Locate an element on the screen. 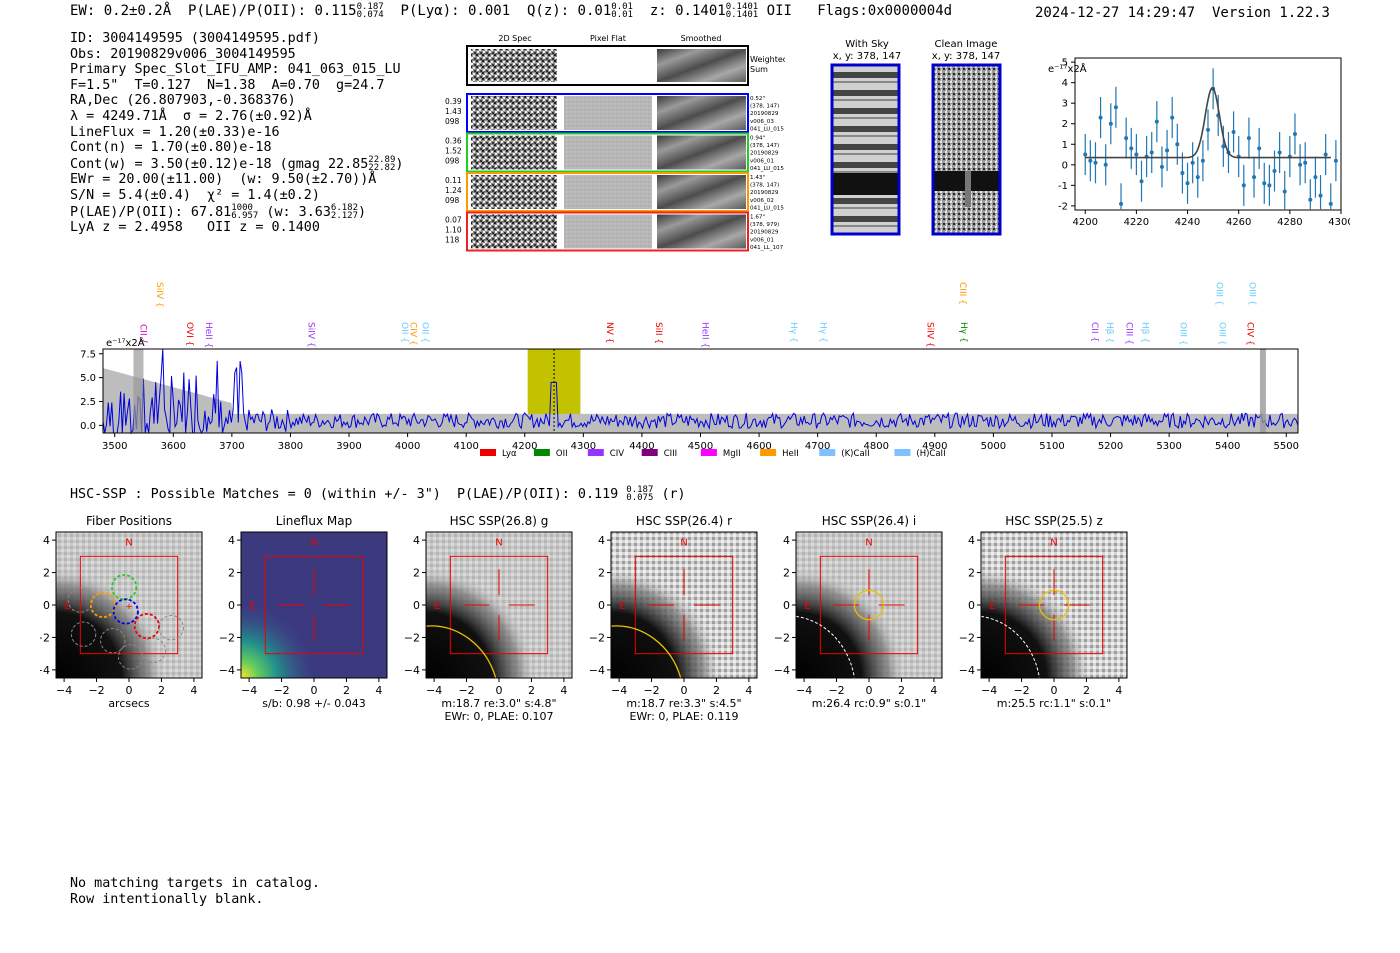 Image resolution: width=1400 pixels, height=953 pixels. qz-range: 0.01 0.01 is located at coordinates (622, 11).